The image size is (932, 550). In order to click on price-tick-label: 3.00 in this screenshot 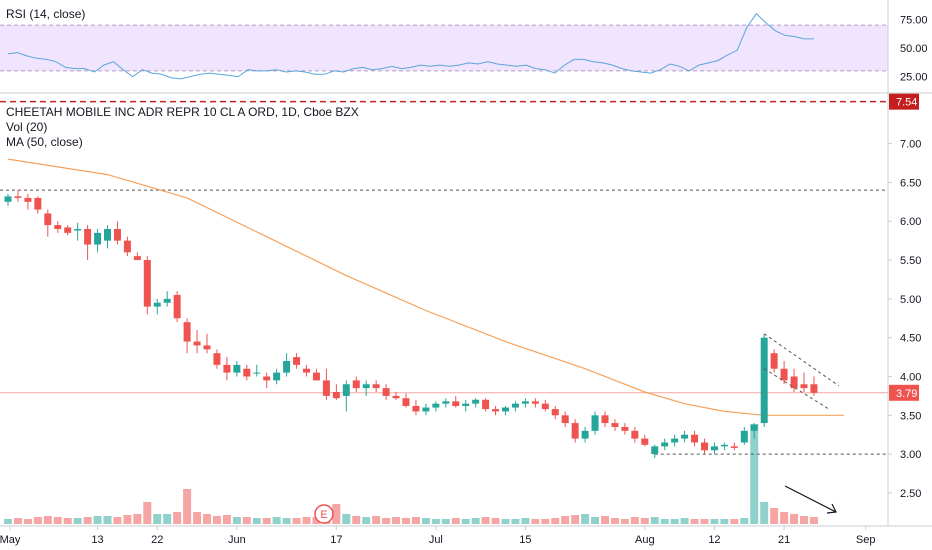, I will do `click(910, 455)`.